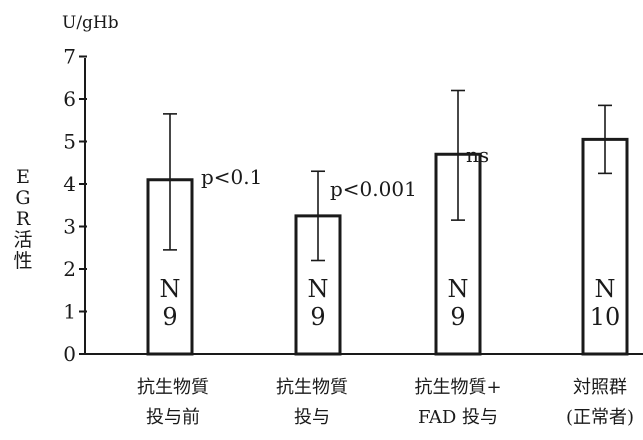 This screenshot has width=643, height=440. I want to click on category-label: (正常者), so click(600, 417).